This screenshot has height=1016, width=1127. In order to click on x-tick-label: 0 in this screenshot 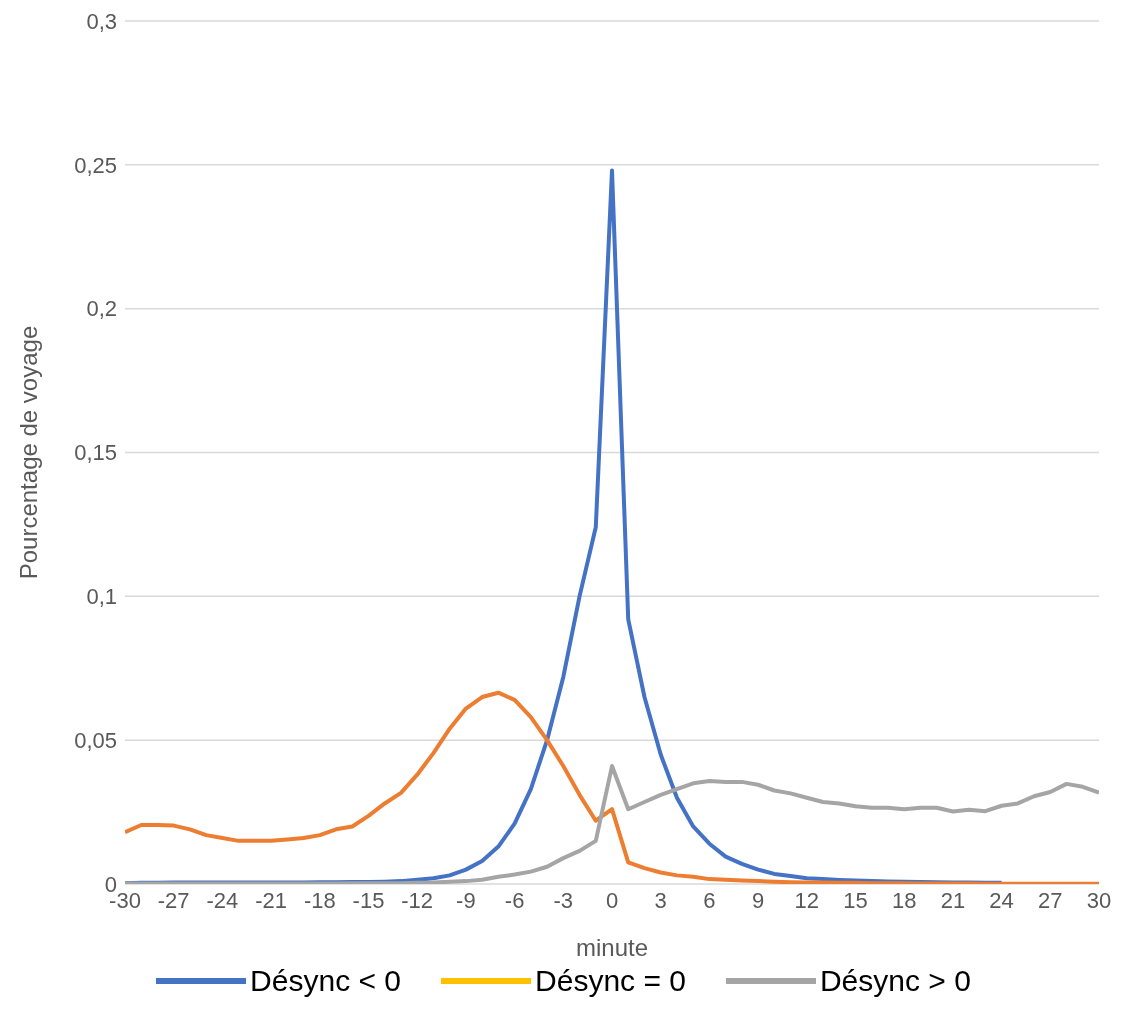, I will do `click(612, 900)`.